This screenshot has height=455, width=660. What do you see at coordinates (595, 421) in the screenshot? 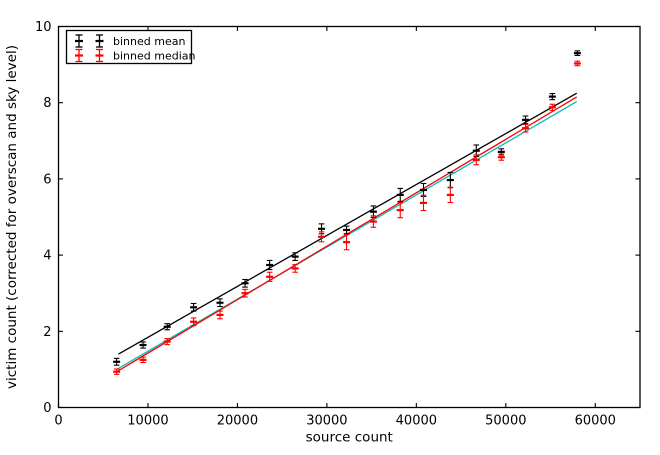
I see `x-axis-tick-label: 60000` at bounding box center [595, 421].